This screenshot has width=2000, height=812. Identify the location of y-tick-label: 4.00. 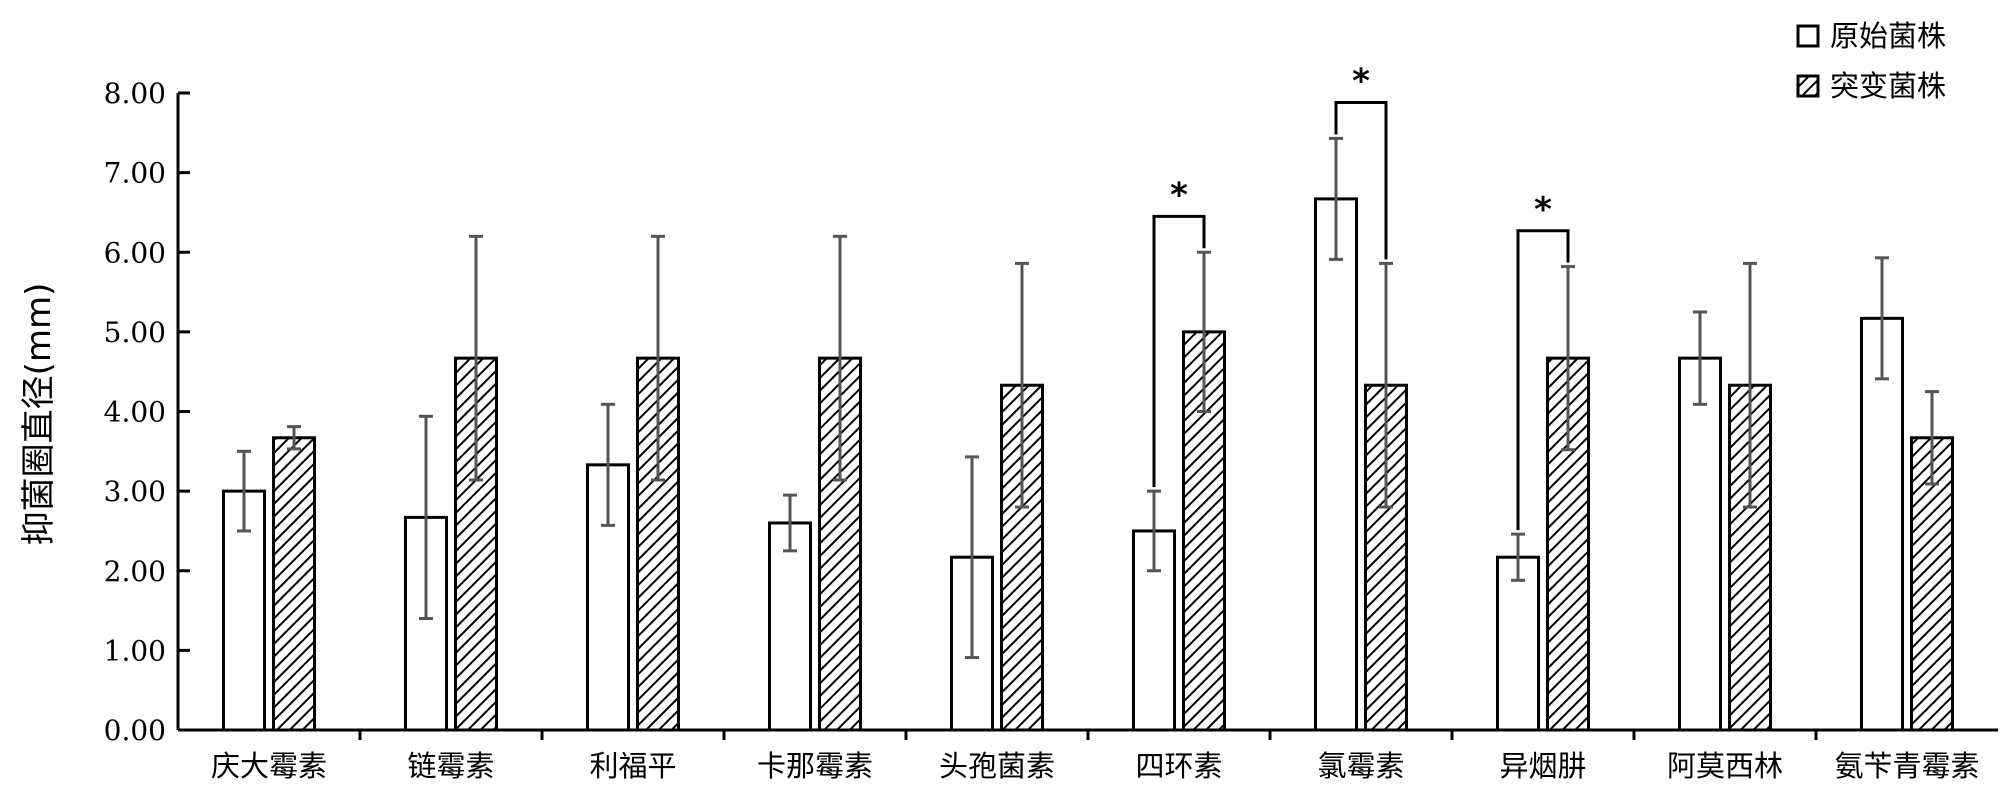
(135, 412).